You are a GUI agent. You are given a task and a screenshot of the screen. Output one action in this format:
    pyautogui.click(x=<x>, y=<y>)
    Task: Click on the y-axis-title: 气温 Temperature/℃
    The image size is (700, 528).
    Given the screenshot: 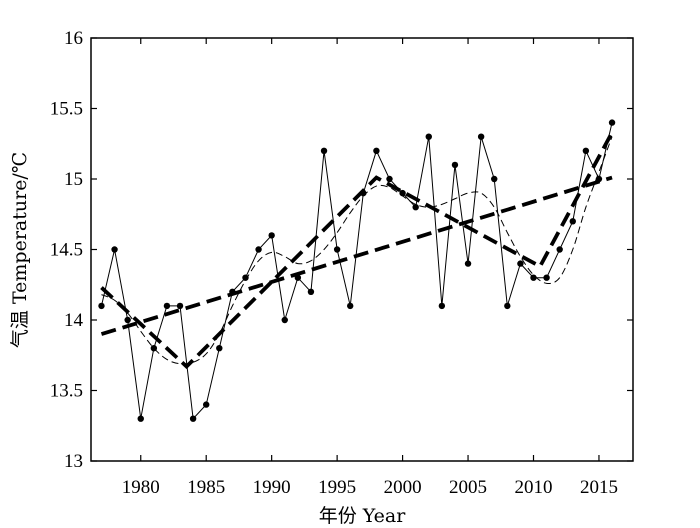 What is the action you would take?
    pyautogui.click(x=20, y=250)
    